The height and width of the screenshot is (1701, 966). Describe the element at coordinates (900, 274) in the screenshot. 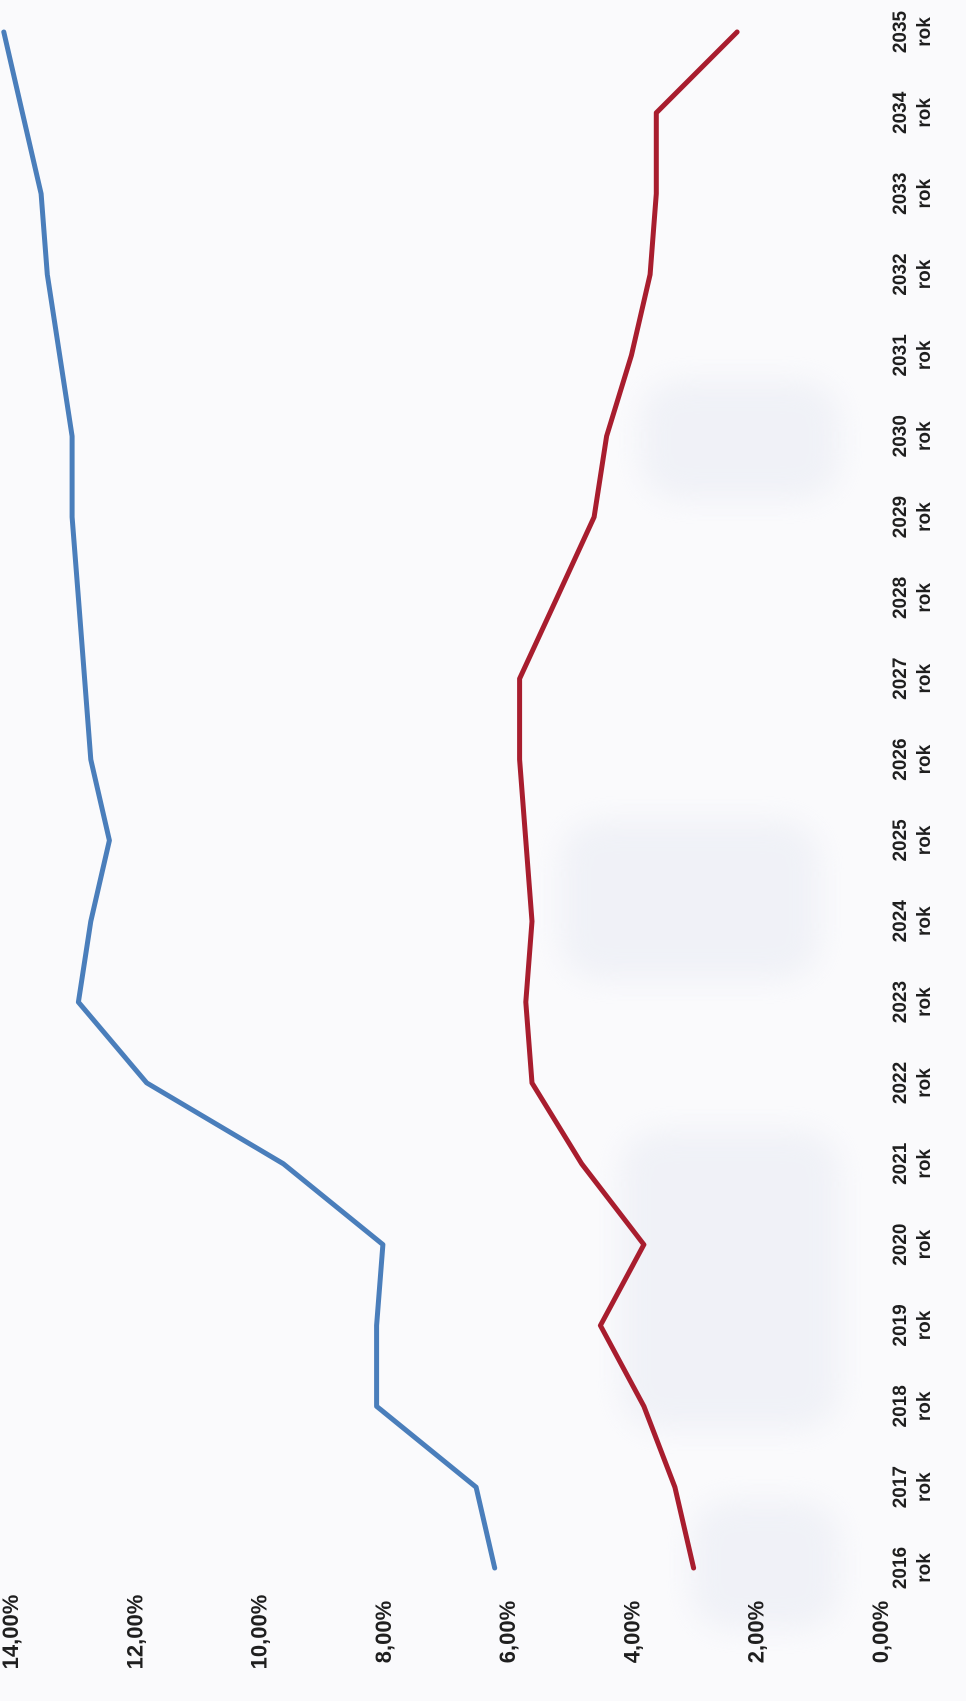

I see `x-tick-year: 2032` at that location.